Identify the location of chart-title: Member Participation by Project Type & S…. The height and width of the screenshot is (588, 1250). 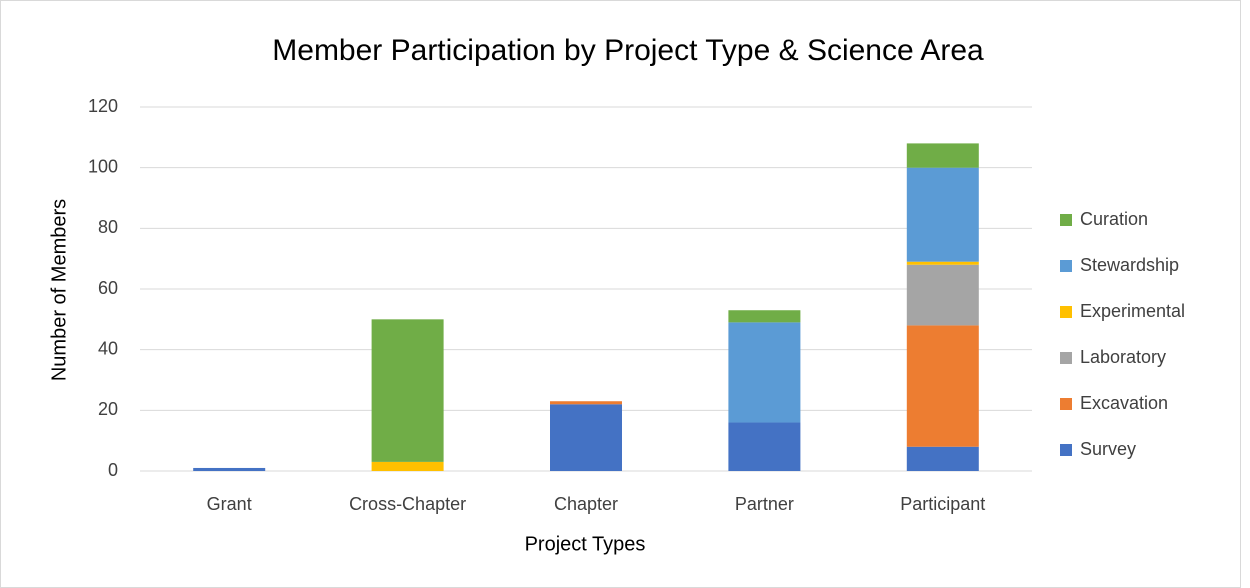
(628, 50).